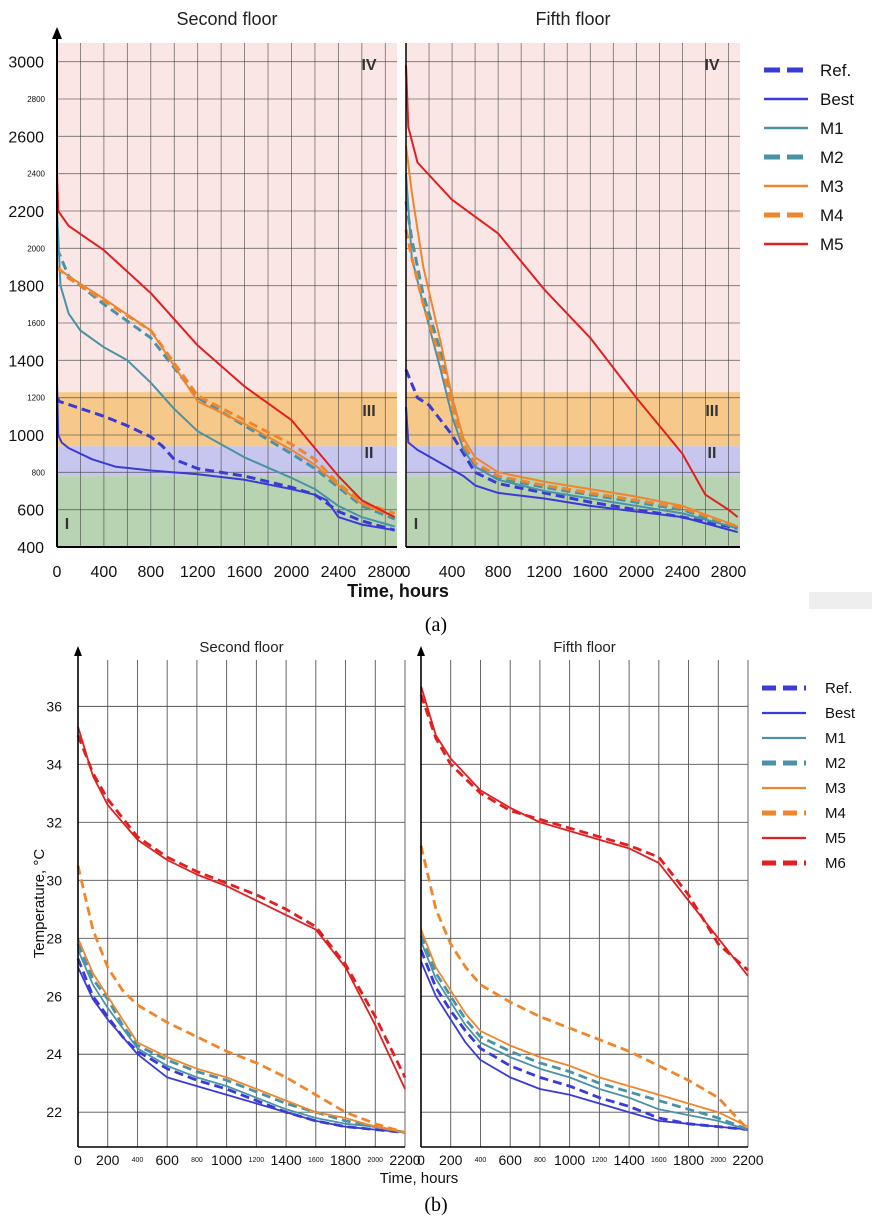 The image size is (872, 1218). What do you see at coordinates (26, 63) in the screenshot?
I see `y-tick-label: 3000` at bounding box center [26, 63].